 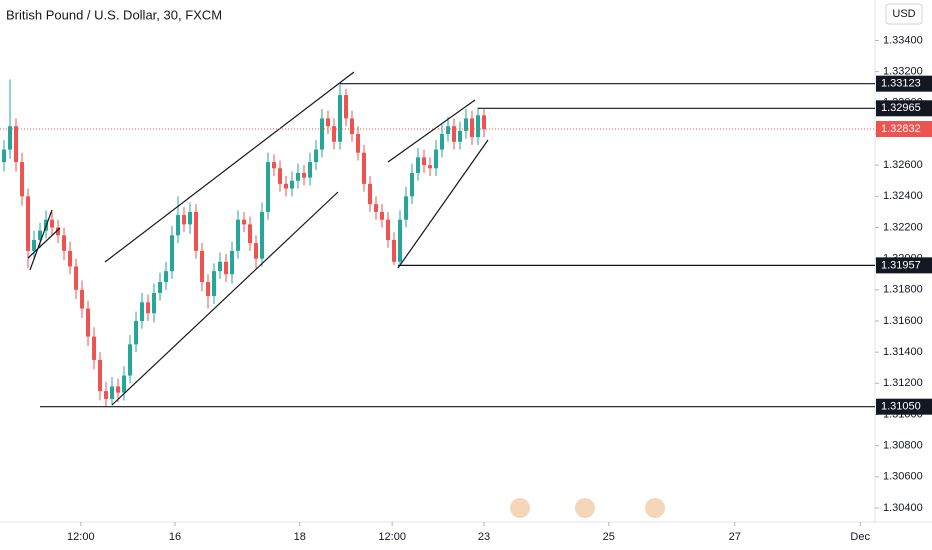 I want to click on price-label: 1.32832, so click(x=901, y=129).